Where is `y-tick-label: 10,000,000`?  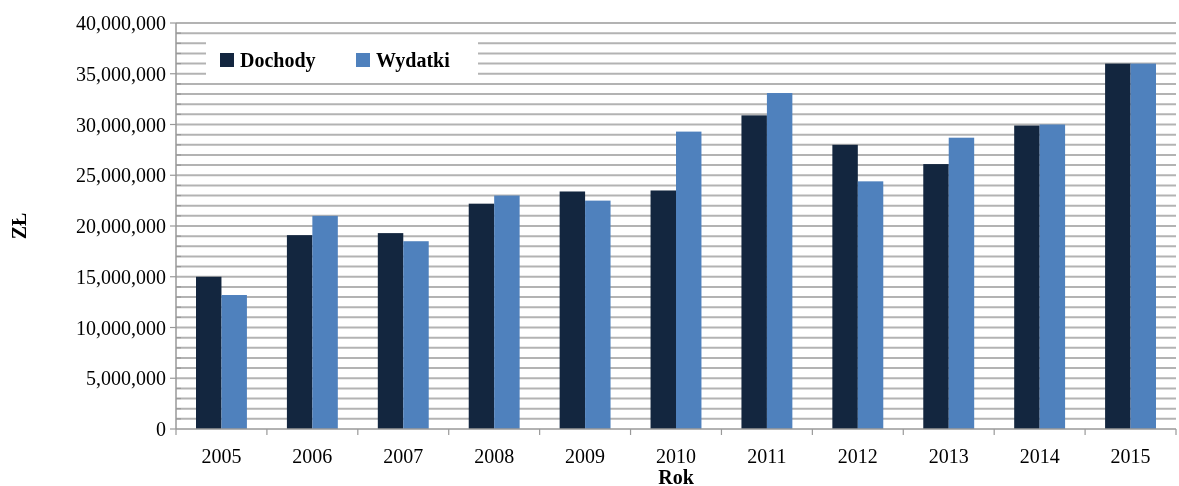 y-tick-label: 10,000,000 is located at coordinates (121, 327).